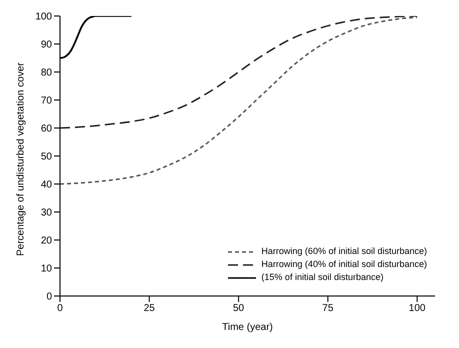 This screenshot has width=459, height=348. What do you see at coordinates (417, 308) in the screenshot?
I see `x-tick-label: 100` at bounding box center [417, 308].